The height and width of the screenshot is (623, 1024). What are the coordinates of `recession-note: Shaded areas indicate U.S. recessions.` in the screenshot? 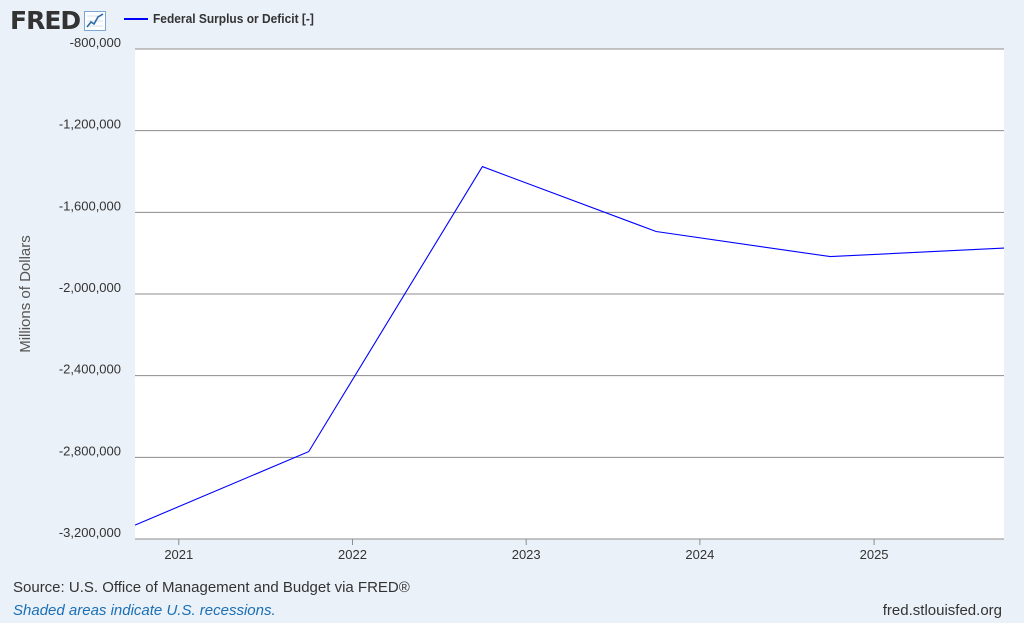 It's located at (144, 610).